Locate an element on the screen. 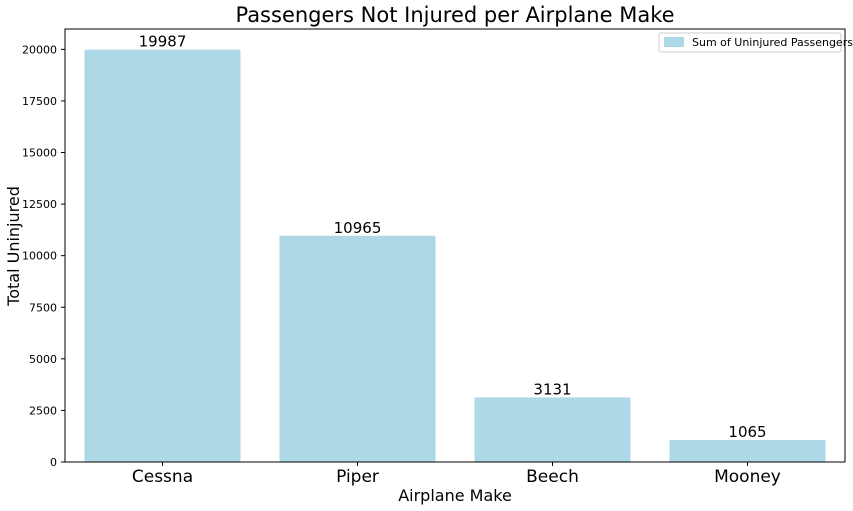 Image resolution: width=853 pixels, height=511 pixels. y-tick-label: 17500 is located at coordinates (39, 101).